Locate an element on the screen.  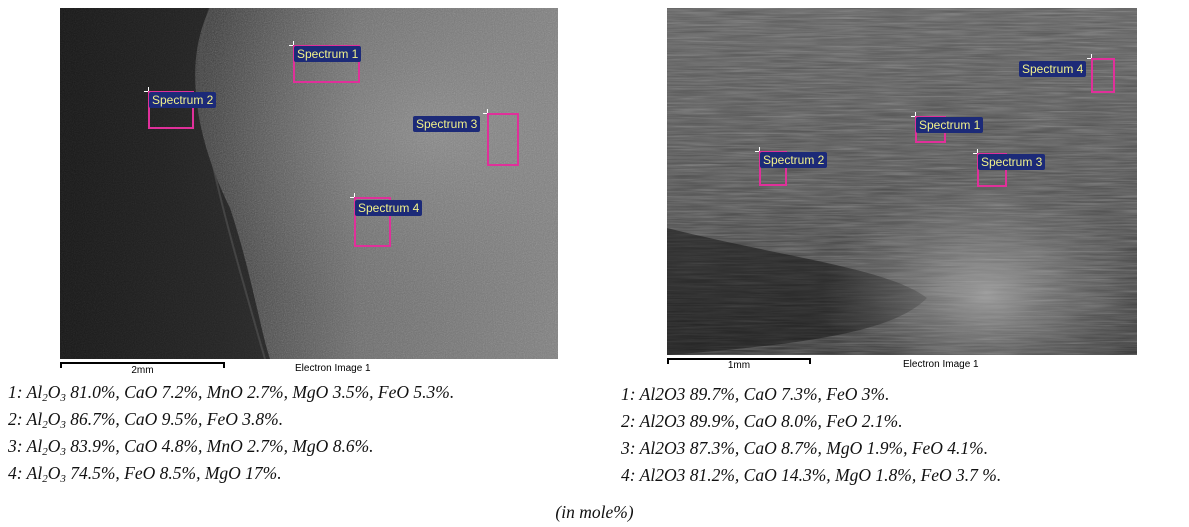
composition-right-1: 1: Al2O3 89.7%, CaO 7.3%, FeO 3%. is located at coordinates (755, 394).